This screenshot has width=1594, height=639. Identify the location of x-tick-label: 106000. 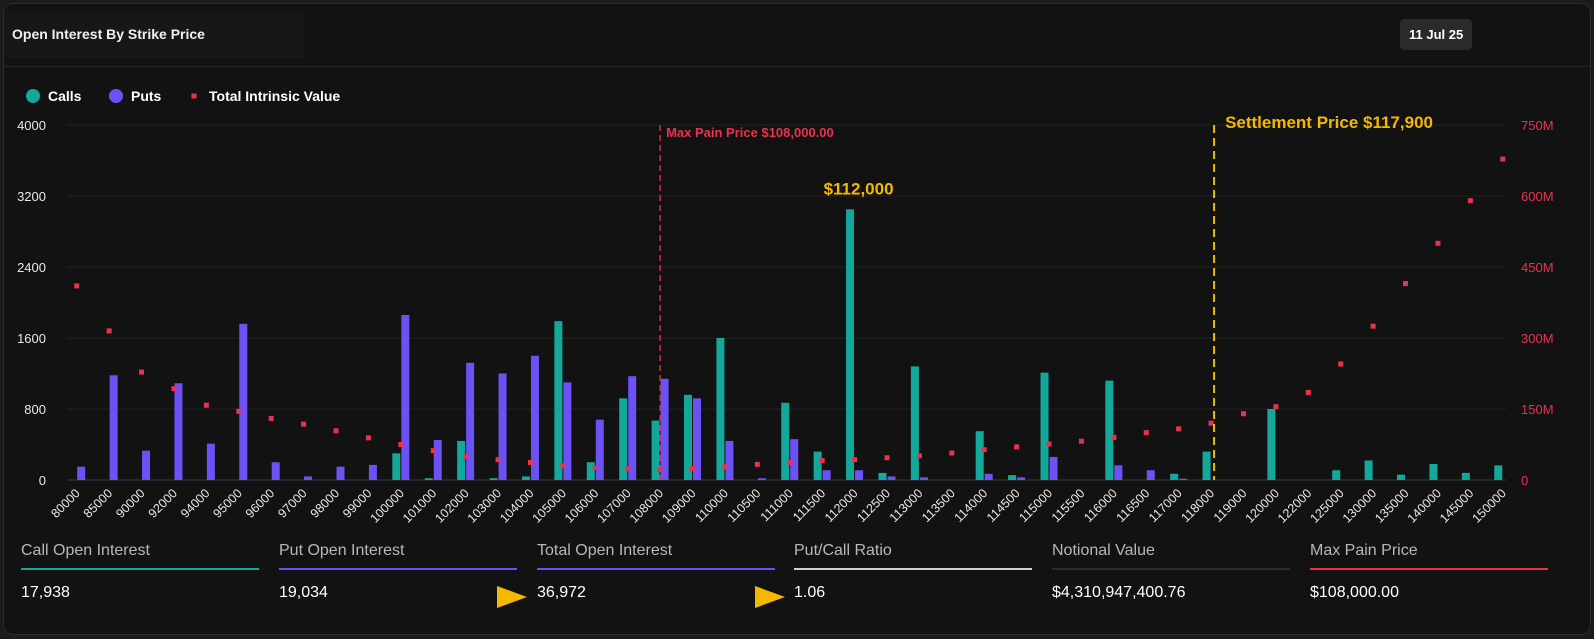
(581, 505).